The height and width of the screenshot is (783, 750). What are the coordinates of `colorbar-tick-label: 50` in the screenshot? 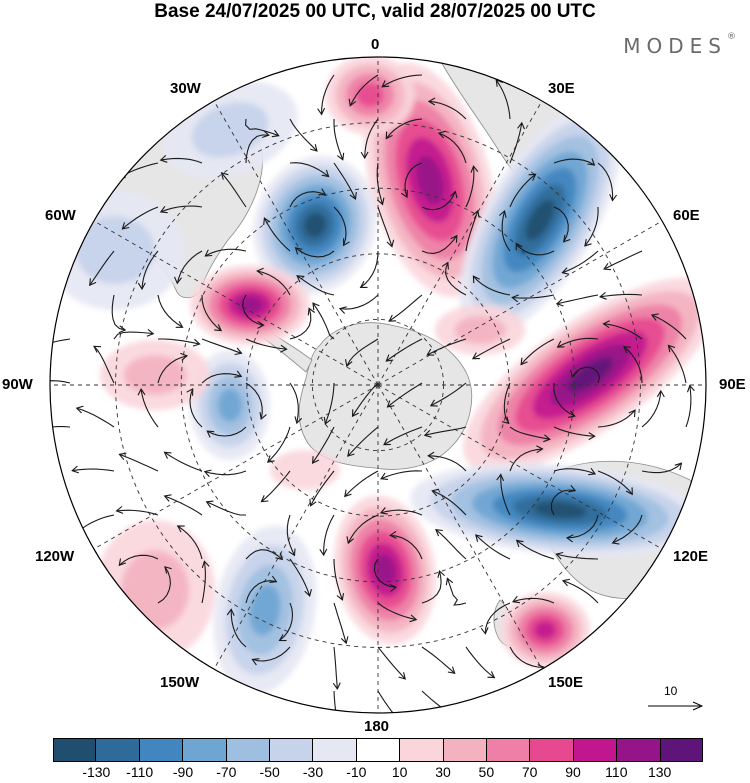 It's located at (486, 772).